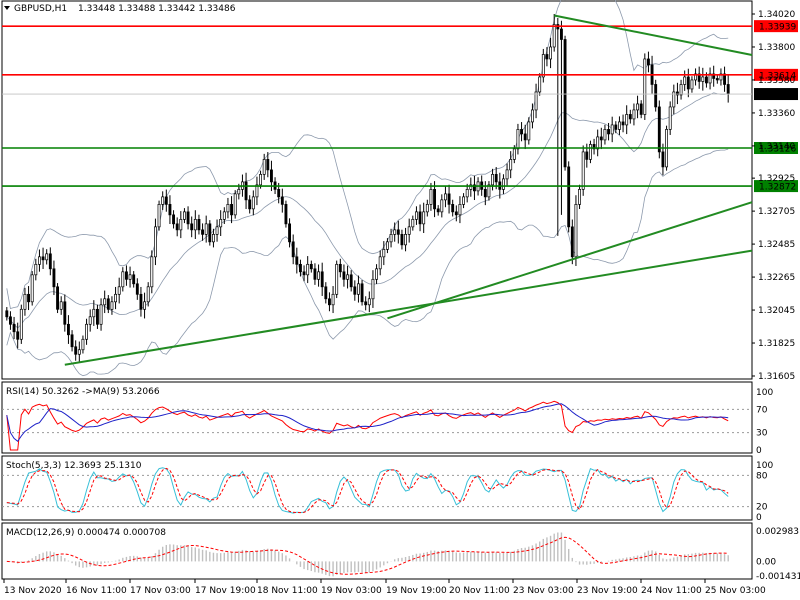 Image resolution: width=800 pixels, height=600 pixels. What do you see at coordinates (776, 114) in the screenshot?
I see `price-tick-label: 1.33360` at bounding box center [776, 114].